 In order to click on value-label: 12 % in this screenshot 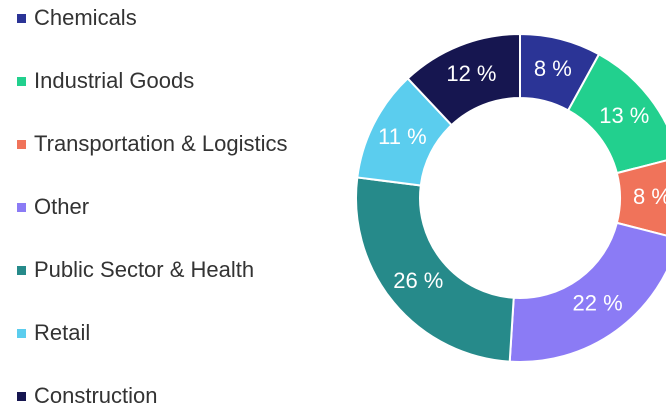, I will do `click(471, 73)`.